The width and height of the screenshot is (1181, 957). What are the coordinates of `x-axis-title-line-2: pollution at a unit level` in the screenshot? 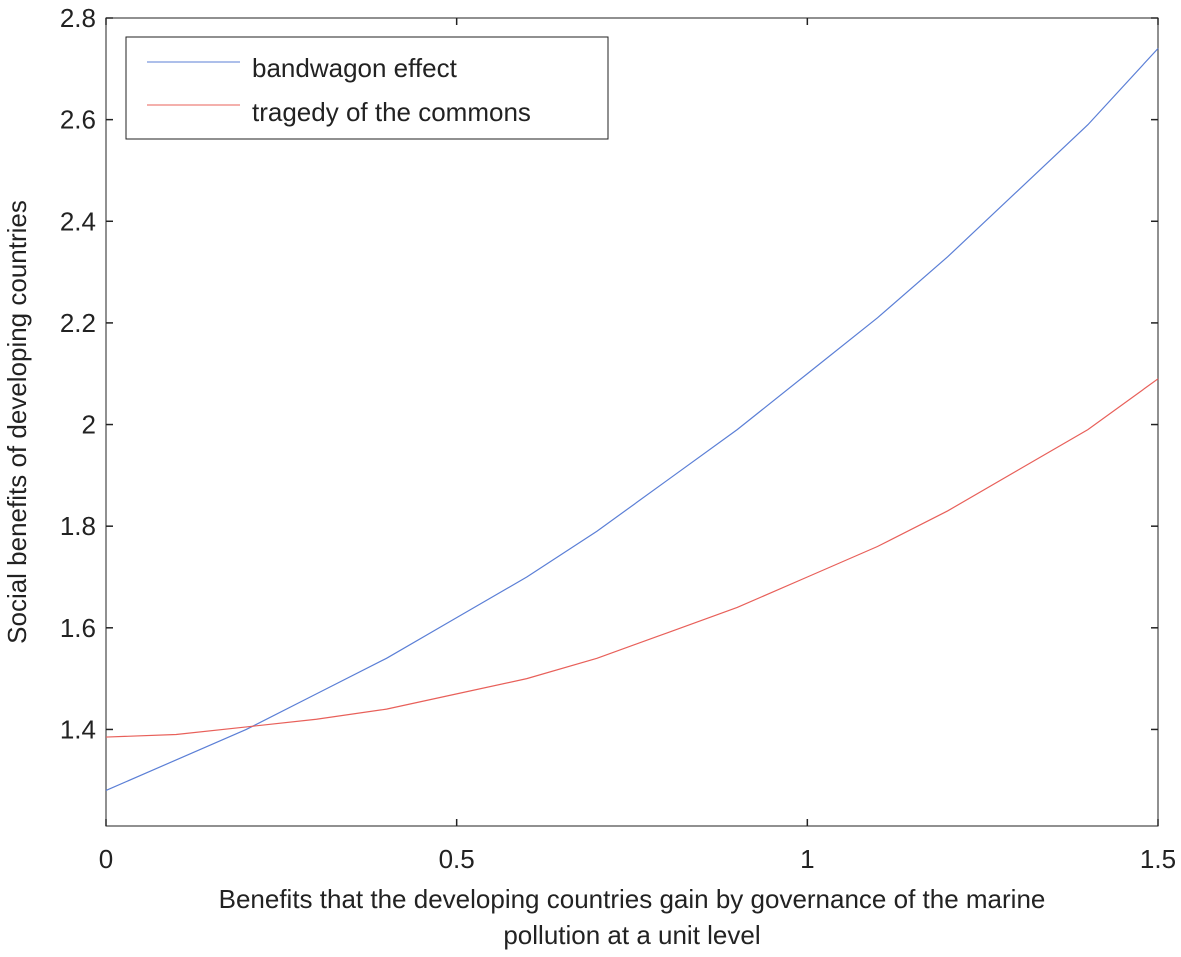 It's located at (631, 935).